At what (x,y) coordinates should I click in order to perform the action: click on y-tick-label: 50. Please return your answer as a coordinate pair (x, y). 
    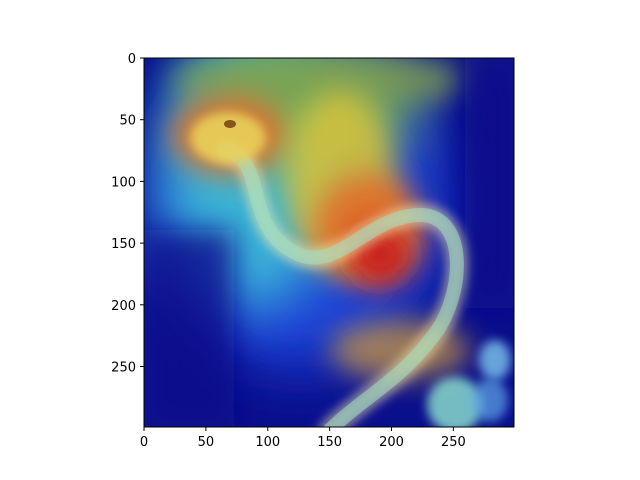
    Looking at the image, I should click on (127, 121).